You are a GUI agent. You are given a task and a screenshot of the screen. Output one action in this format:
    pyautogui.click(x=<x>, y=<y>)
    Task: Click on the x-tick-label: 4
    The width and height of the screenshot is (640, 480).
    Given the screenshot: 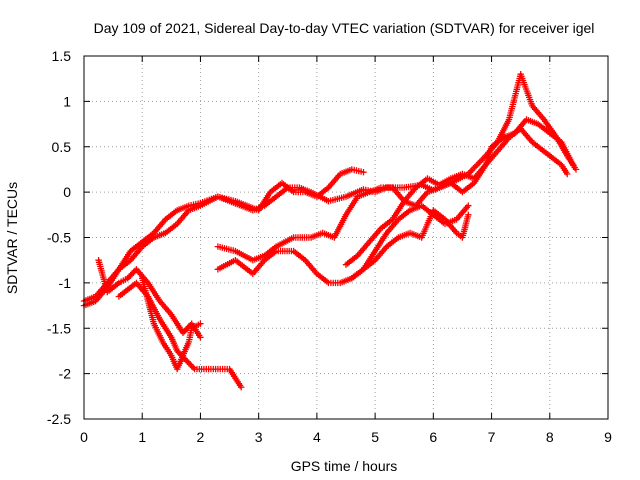 What is the action you would take?
    pyautogui.click(x=317, y=437)
    